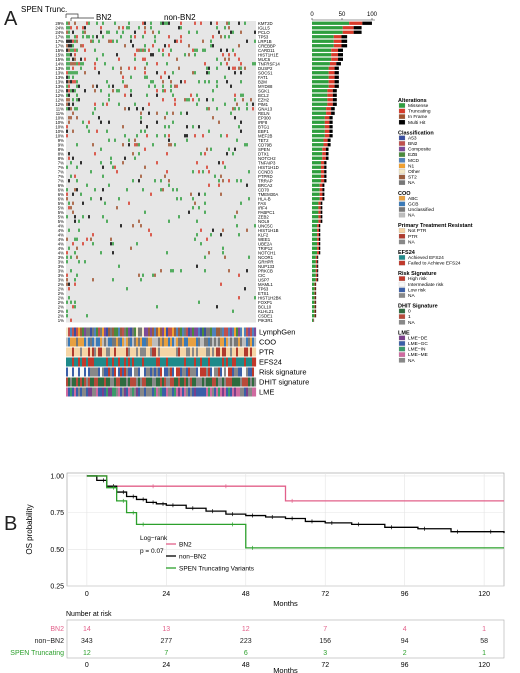 The image size is (520, 673). I want to click on freq-axis-label: 0, so click(312, 15).